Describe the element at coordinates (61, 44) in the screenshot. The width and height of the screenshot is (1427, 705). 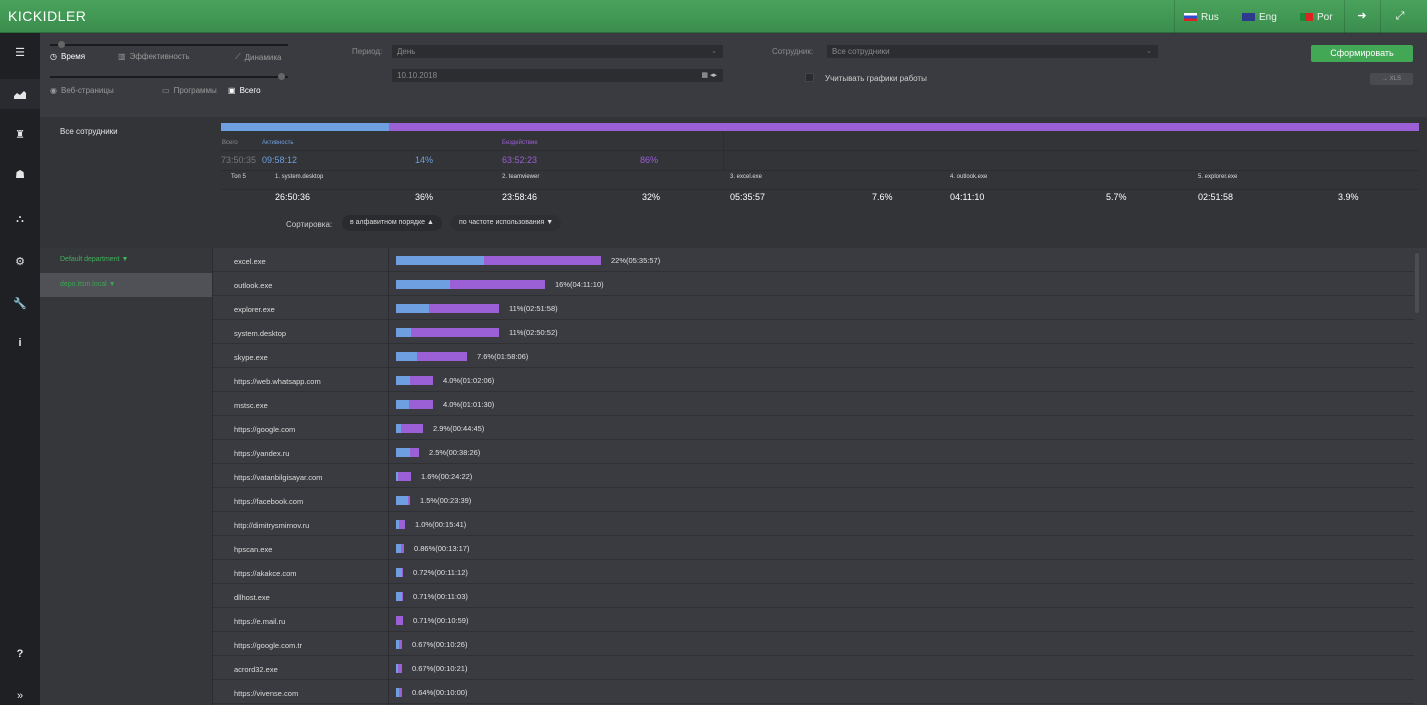
I see `mode-slider-knob` at that location.